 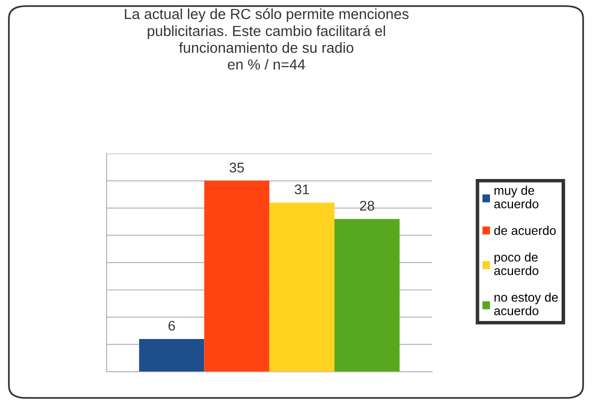 What do you see at coordinates (301, 189) in the screenshot?
I see `data-label: 31` at bounding box center [301, 189].